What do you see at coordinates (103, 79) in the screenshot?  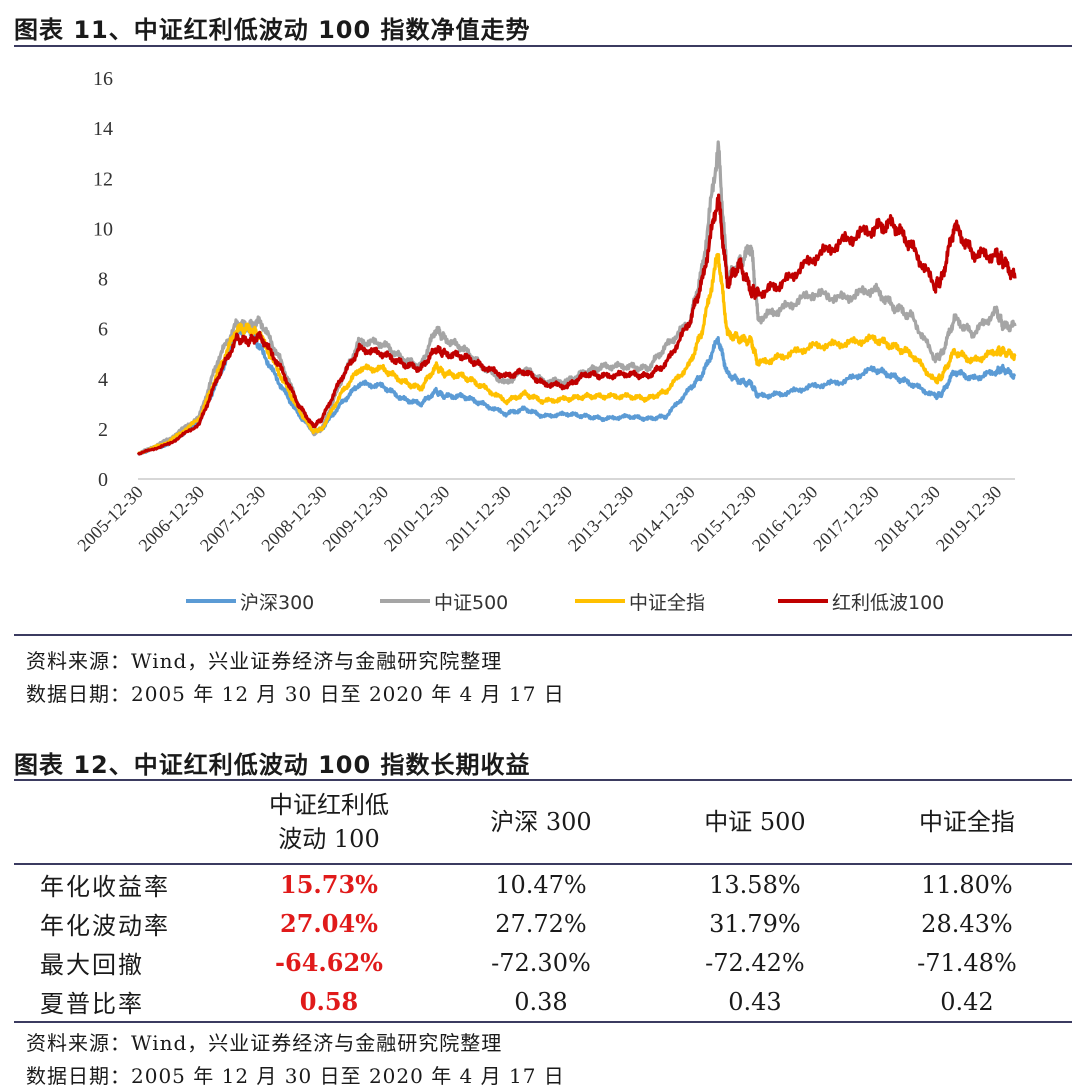 I see `y-tick-label: 16` at bounding box center [103, 79].